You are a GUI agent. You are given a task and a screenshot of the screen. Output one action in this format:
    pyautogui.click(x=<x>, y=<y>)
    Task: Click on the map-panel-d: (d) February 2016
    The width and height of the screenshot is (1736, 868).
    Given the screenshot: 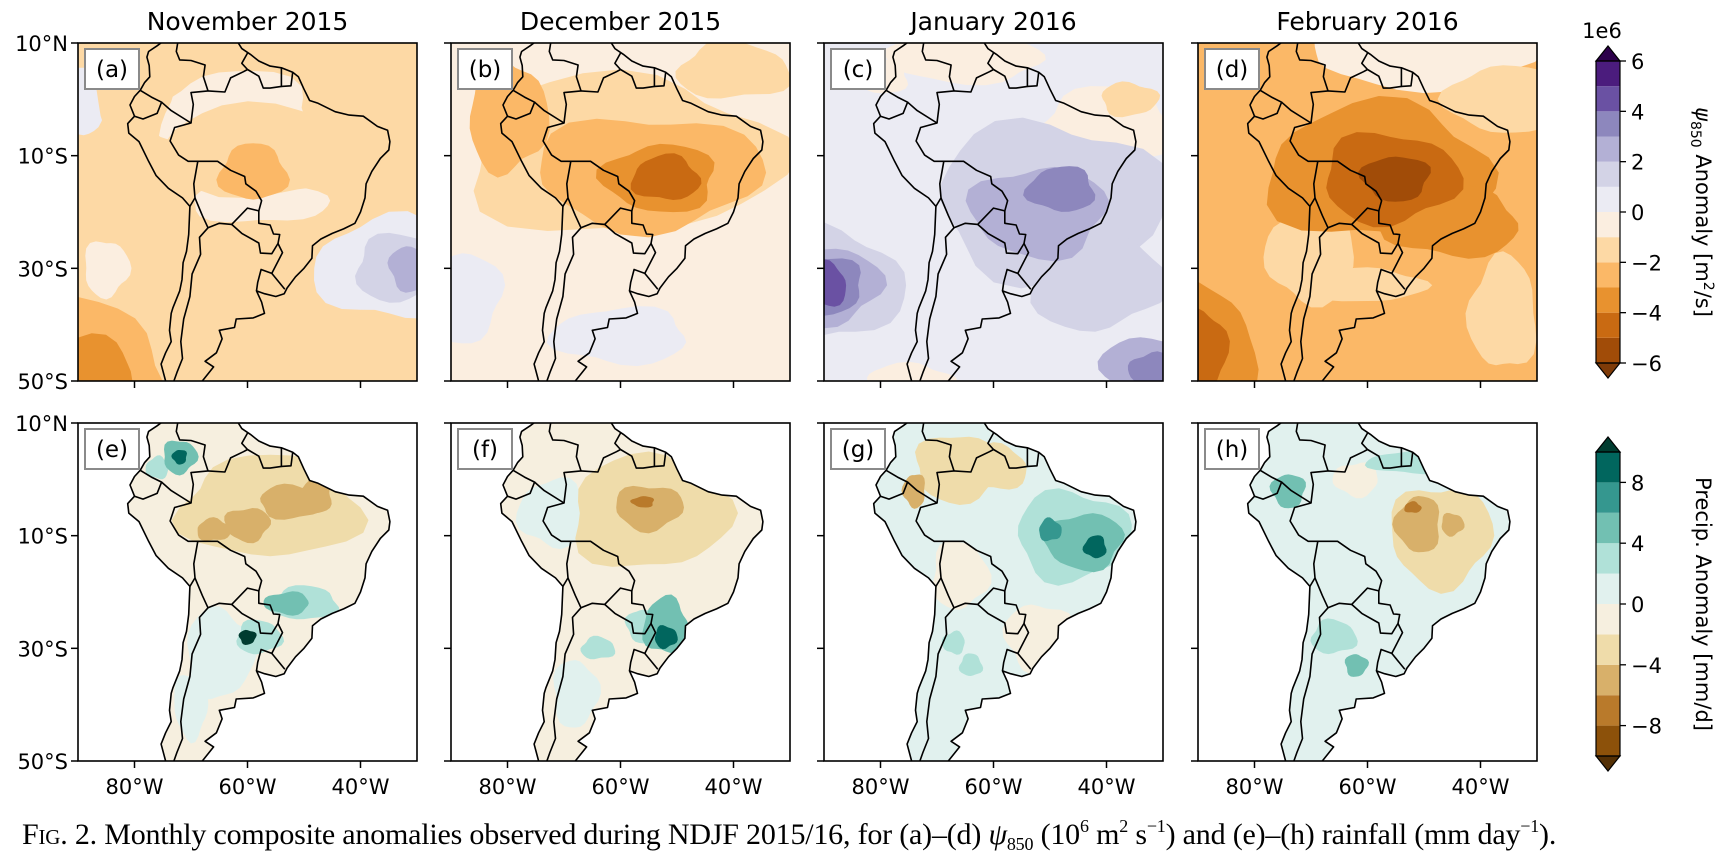 What is the action you would take?
    pyautogui.click(x=1364, y=197)
    